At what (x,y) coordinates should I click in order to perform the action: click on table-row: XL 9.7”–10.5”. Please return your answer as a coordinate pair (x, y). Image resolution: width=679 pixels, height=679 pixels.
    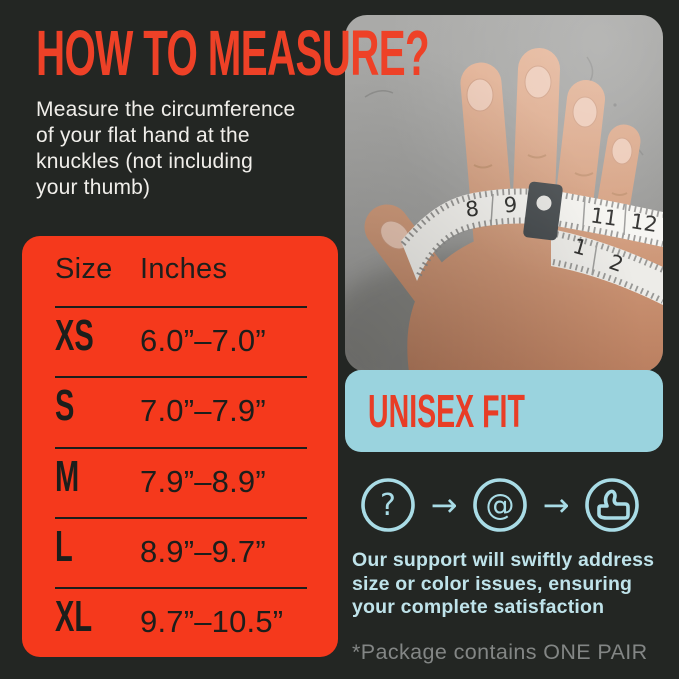
    Looking at the image, I should click on (180, 622).